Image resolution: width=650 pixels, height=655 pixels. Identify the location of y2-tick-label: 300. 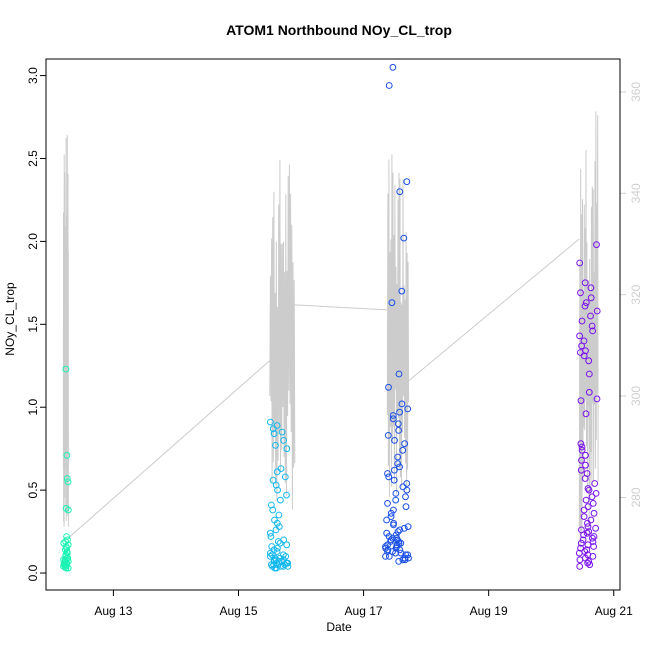
(636, 396).